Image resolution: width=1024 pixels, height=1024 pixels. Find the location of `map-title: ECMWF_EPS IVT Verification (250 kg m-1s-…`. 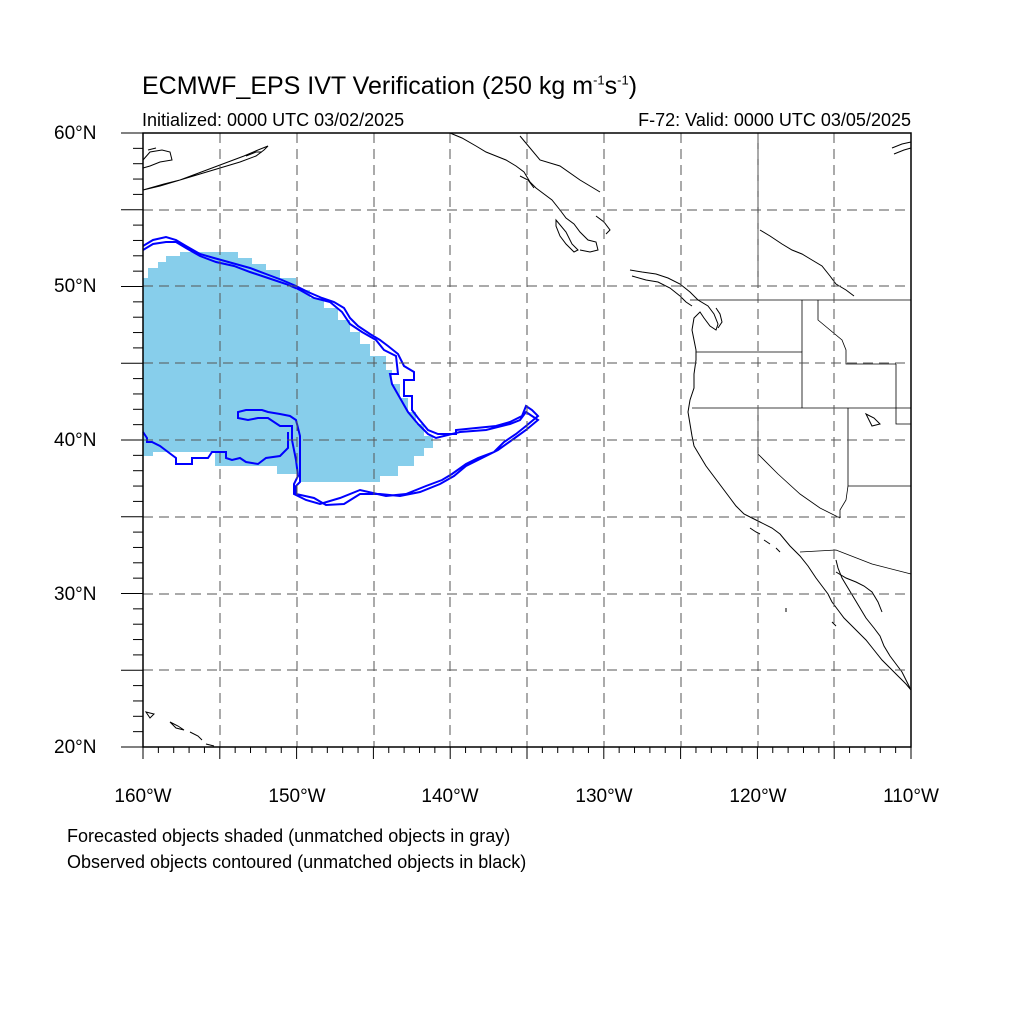

map-title: ECMWF_EPS IVT Verification (250 kg m-1s-… is located at coordinates (390, 86).